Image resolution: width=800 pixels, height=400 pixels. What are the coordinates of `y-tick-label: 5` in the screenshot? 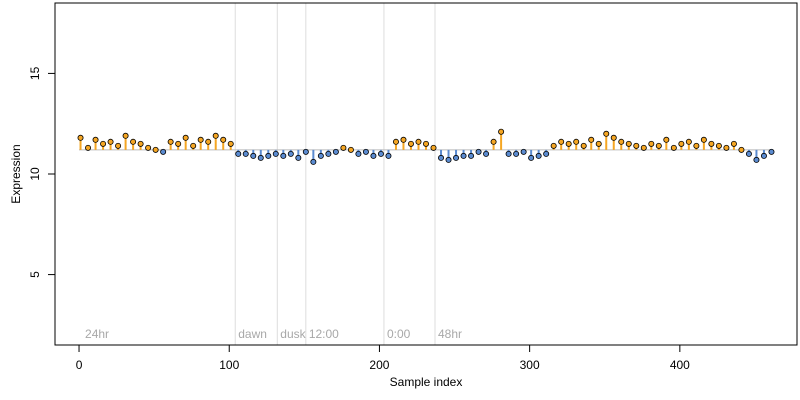 It's located at (35, 274).